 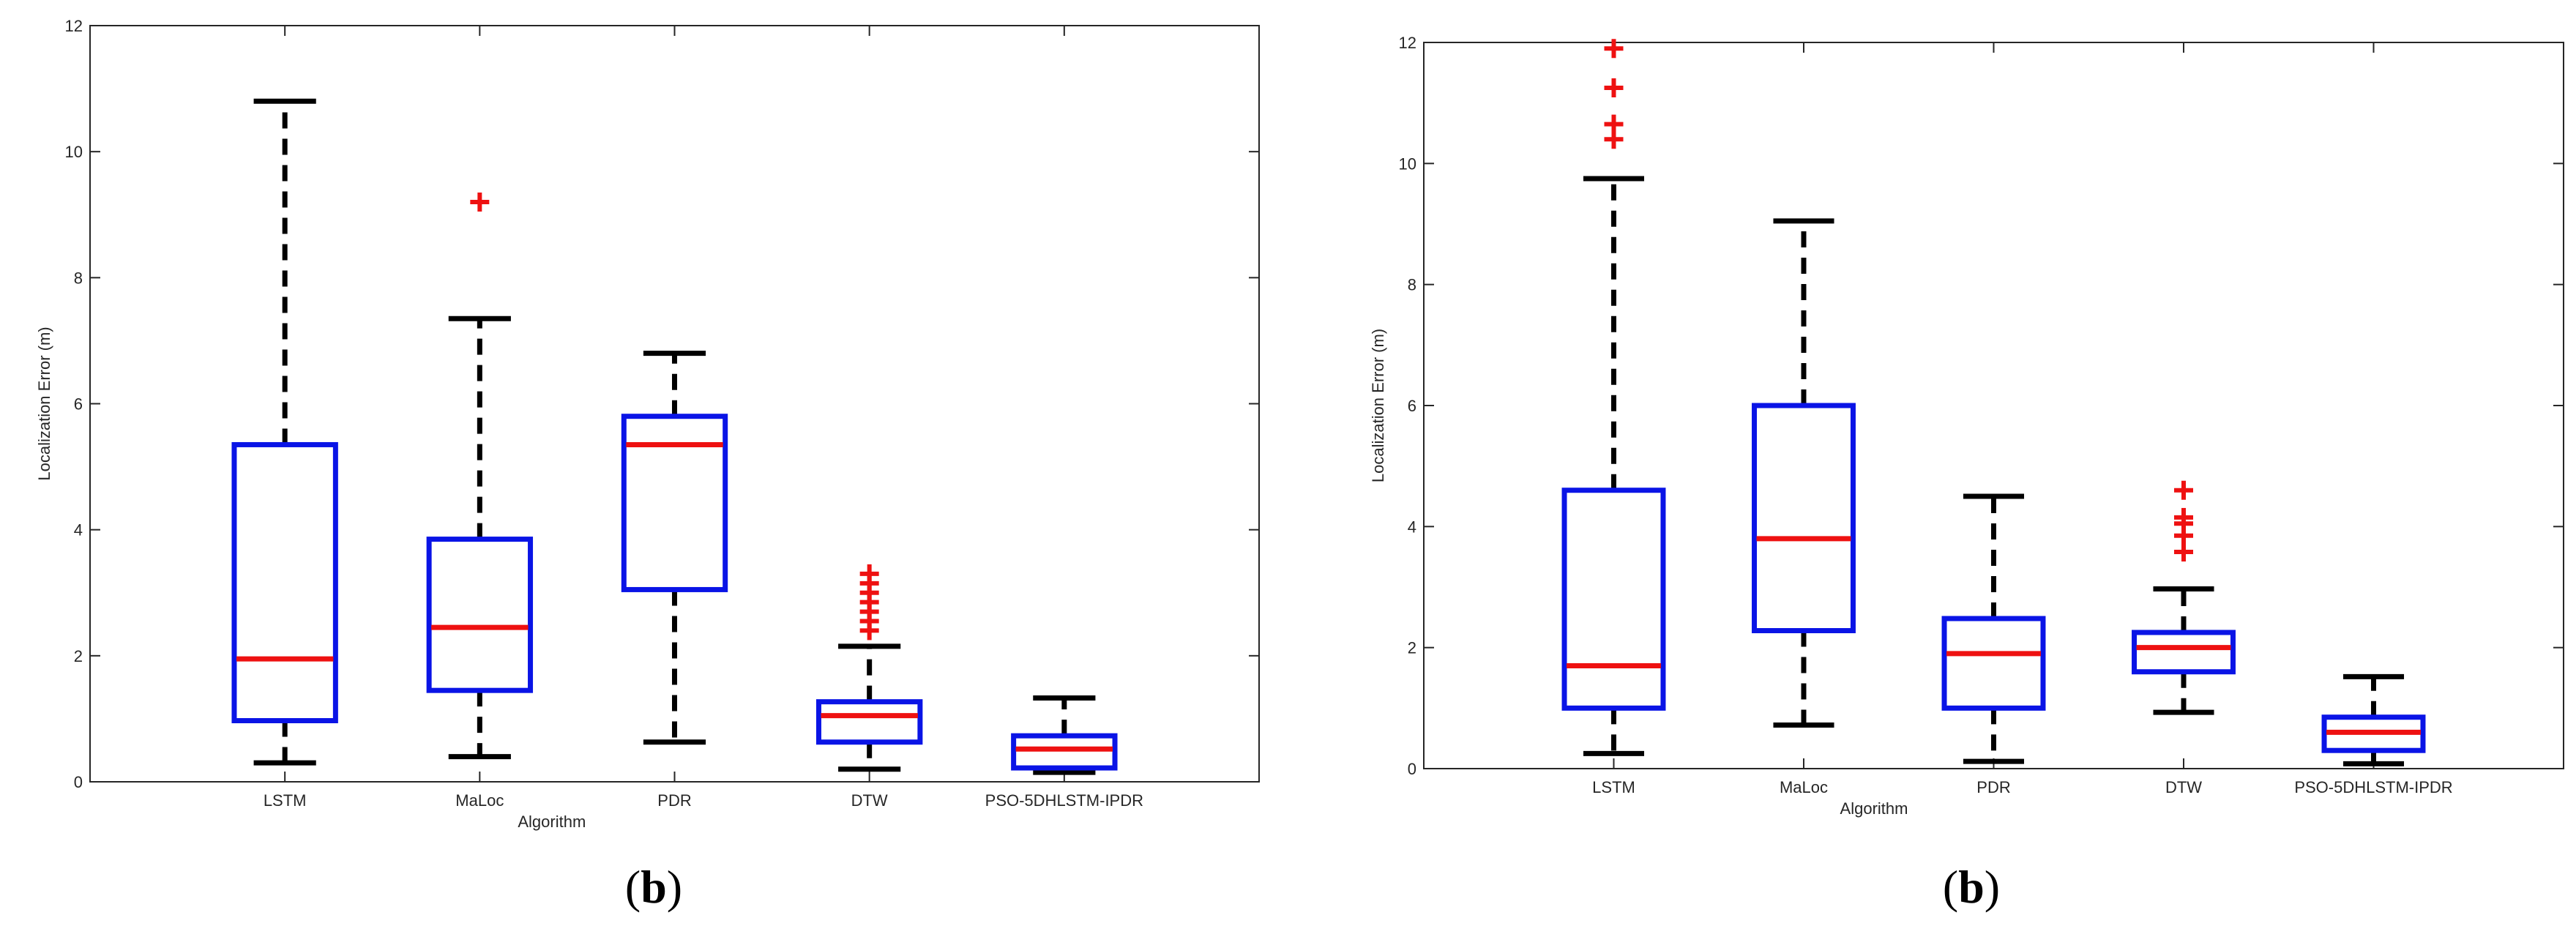 What do you see at coordinates (1064, 752) in the screenshot?
I see `box-pso-5dhlstm-ipdr` at bounding box center [1064, 752].